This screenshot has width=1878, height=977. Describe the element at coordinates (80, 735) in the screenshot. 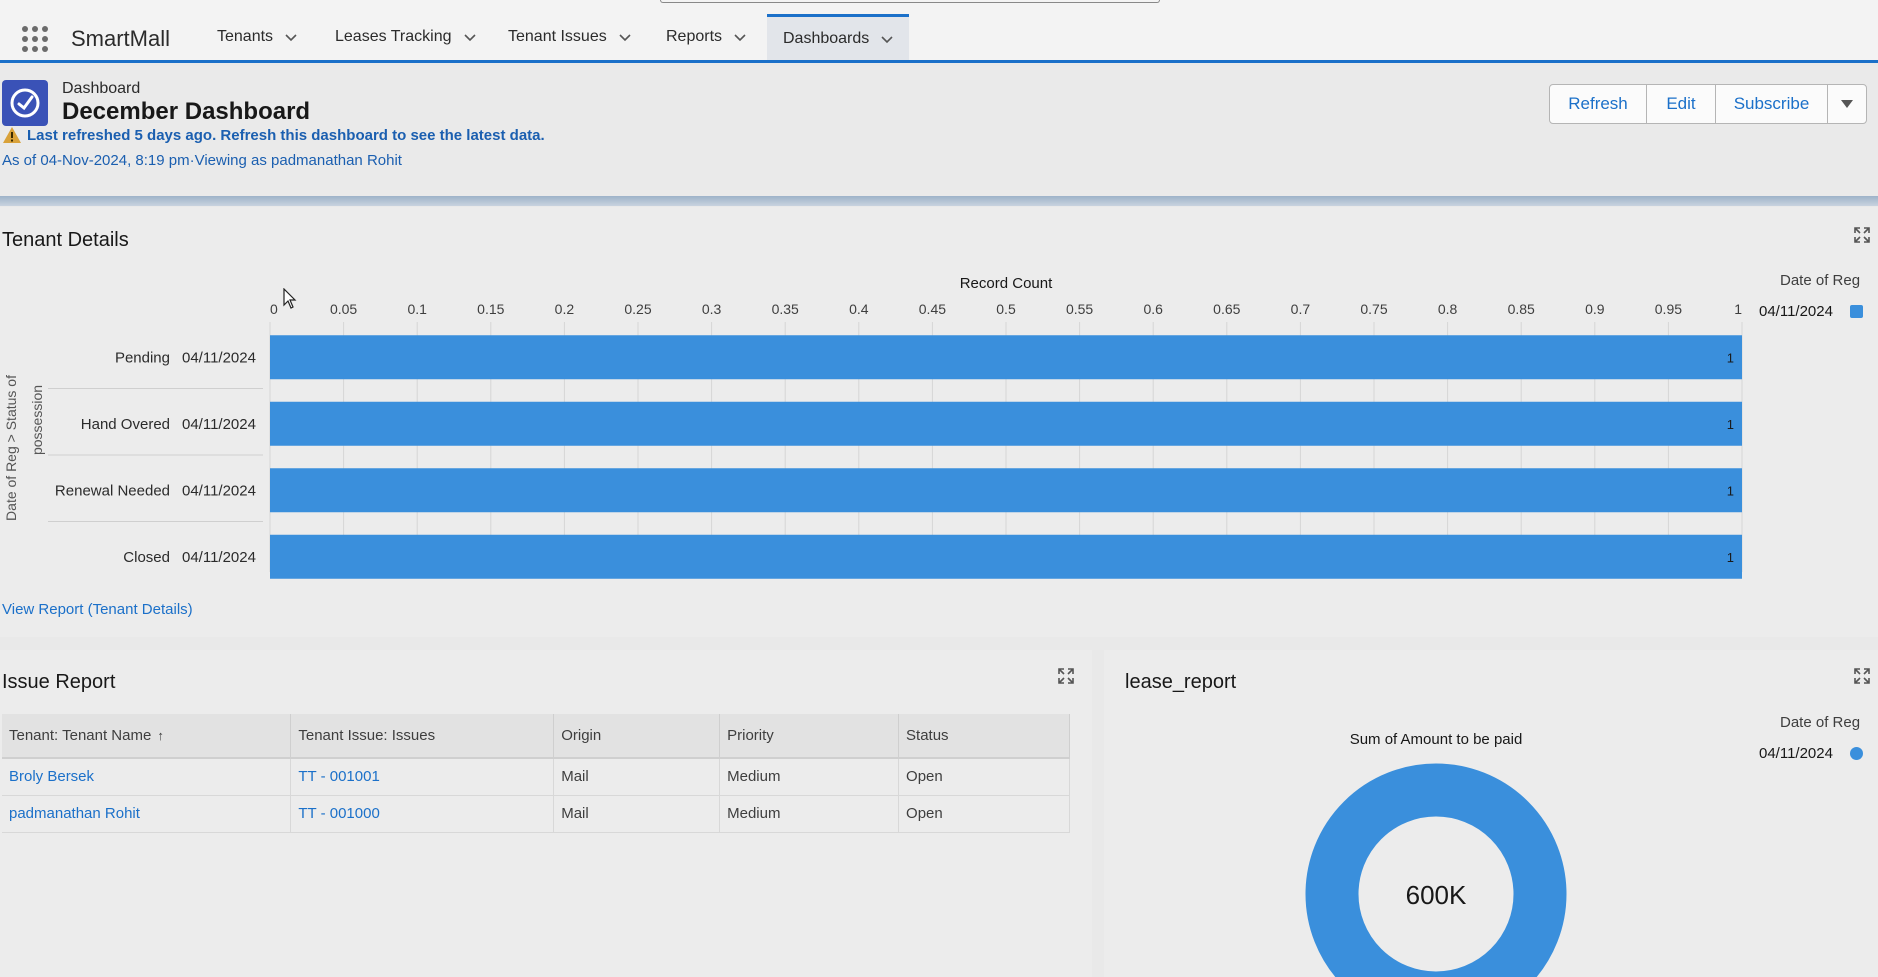

I see `column-header-label: Tenant: Tenant Name` at that location.